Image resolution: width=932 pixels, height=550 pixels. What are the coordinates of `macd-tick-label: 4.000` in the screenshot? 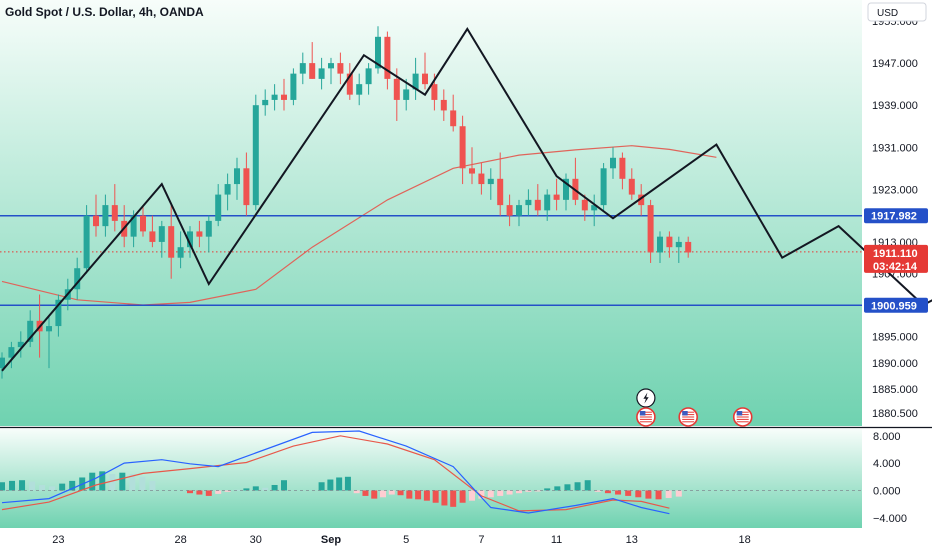 It's located at (887, 464).